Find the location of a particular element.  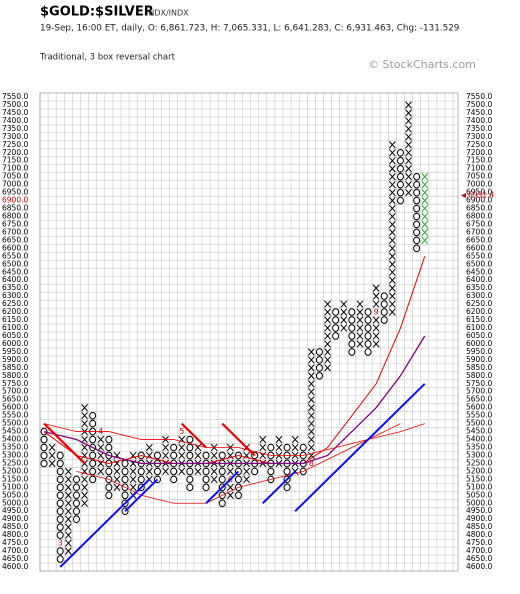

y-tick-label: 7550.0 is located at coordinates (15, 96).